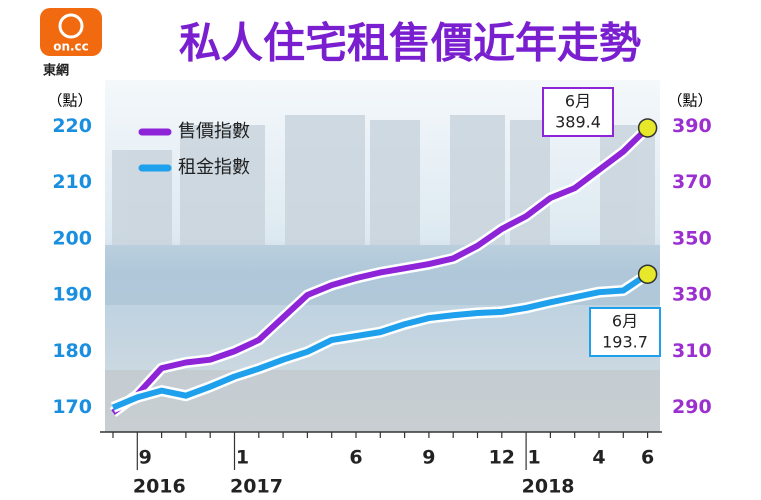  I want to click on y2-tick-label: 330, so click(692, 295).